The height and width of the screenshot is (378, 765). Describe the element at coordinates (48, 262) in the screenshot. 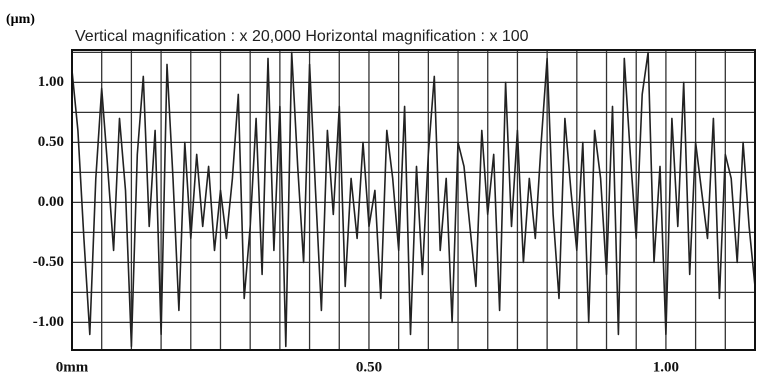

I see `y-tick-label: -0.50` at that location.